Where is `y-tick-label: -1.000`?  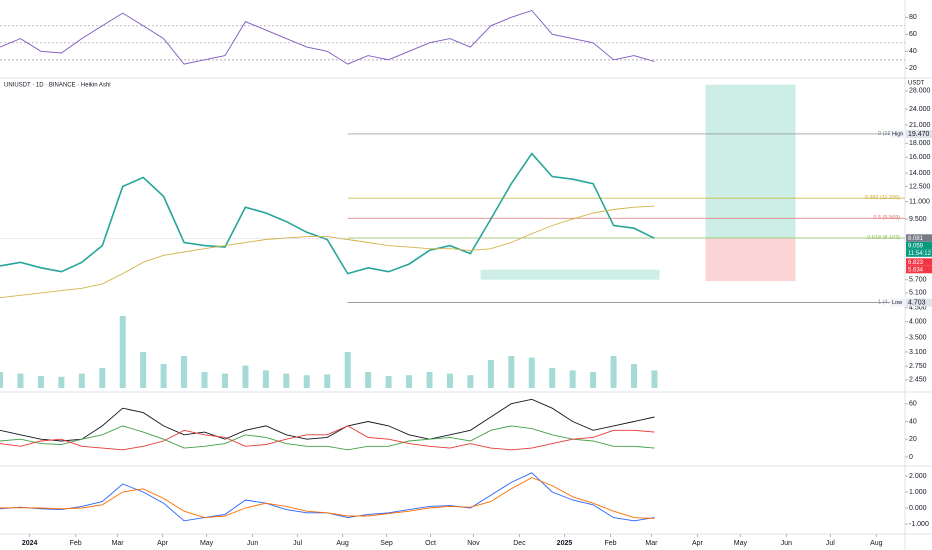
y-tick-label: -1.000 is located at coordinates (919, 524).